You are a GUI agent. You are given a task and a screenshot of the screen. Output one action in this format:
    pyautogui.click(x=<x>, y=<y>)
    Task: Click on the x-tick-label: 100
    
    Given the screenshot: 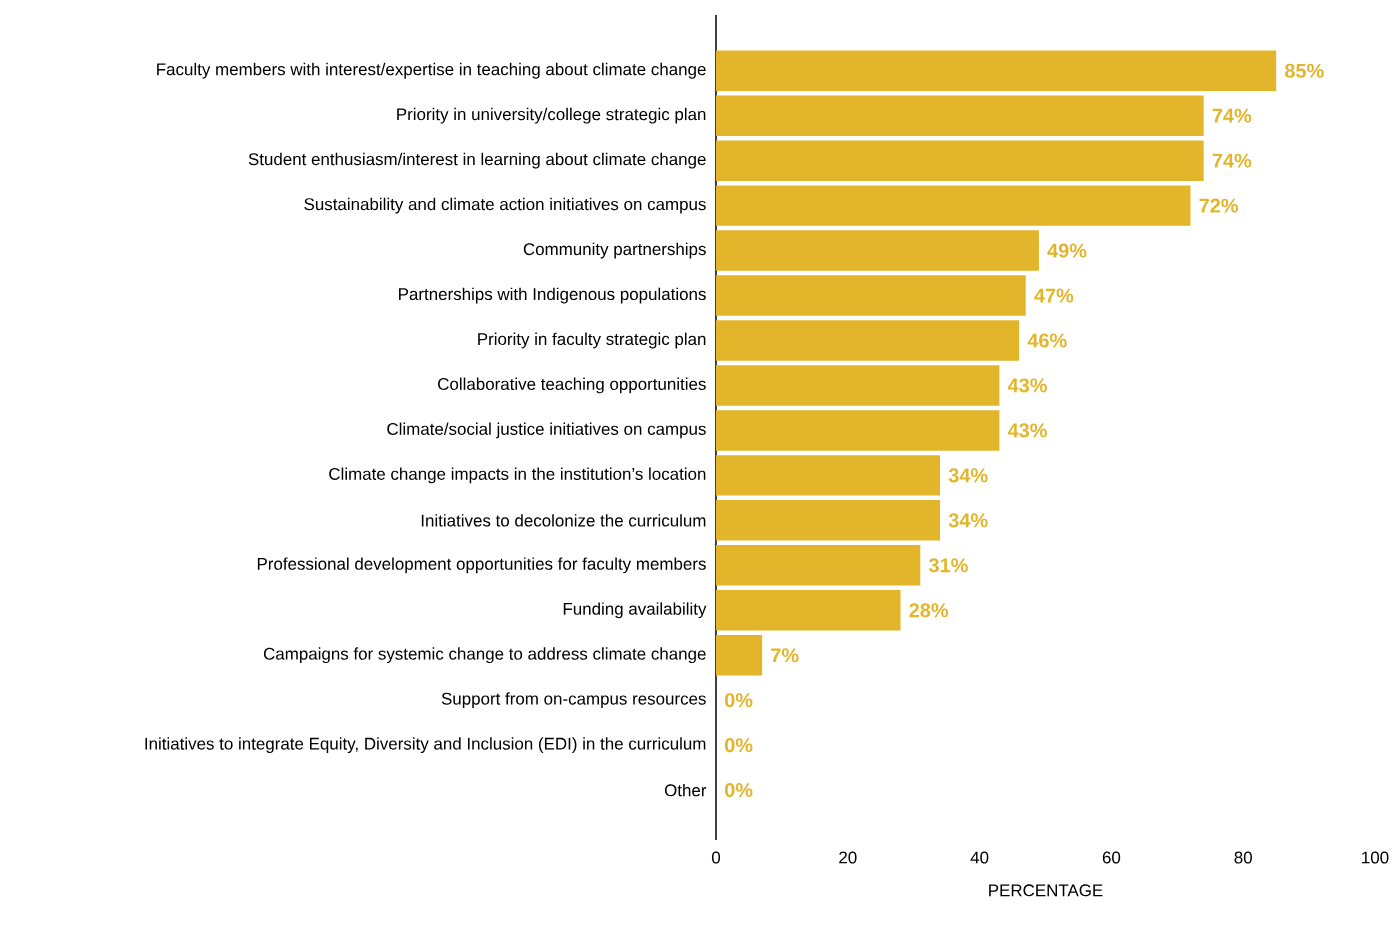 What is the action you would take?
    pyautogui.click(x=1375, y=857)
    